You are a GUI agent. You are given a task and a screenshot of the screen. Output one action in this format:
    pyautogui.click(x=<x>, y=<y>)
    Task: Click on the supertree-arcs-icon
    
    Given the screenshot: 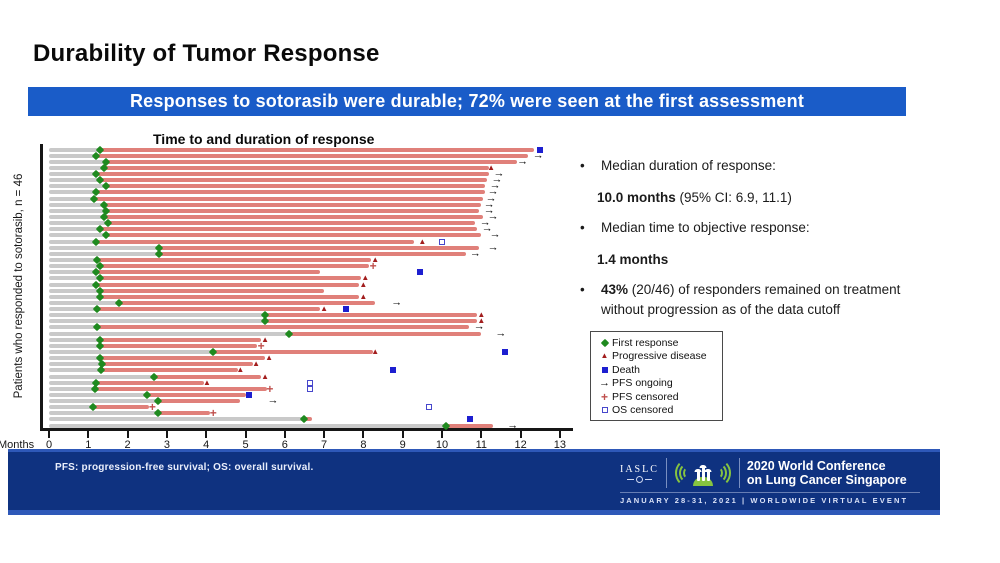 What is the action you would take?
    pyautogui.click(x=703, y=473)
    